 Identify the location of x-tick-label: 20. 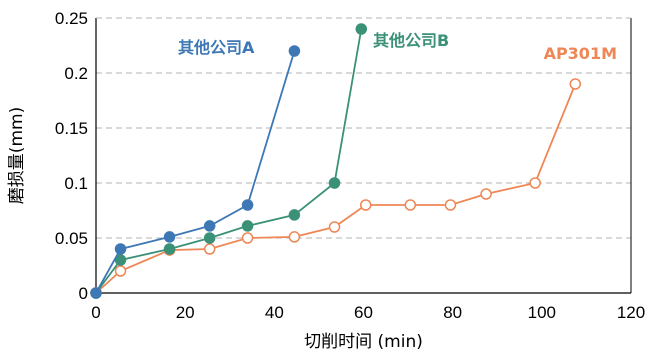
(185, 312).